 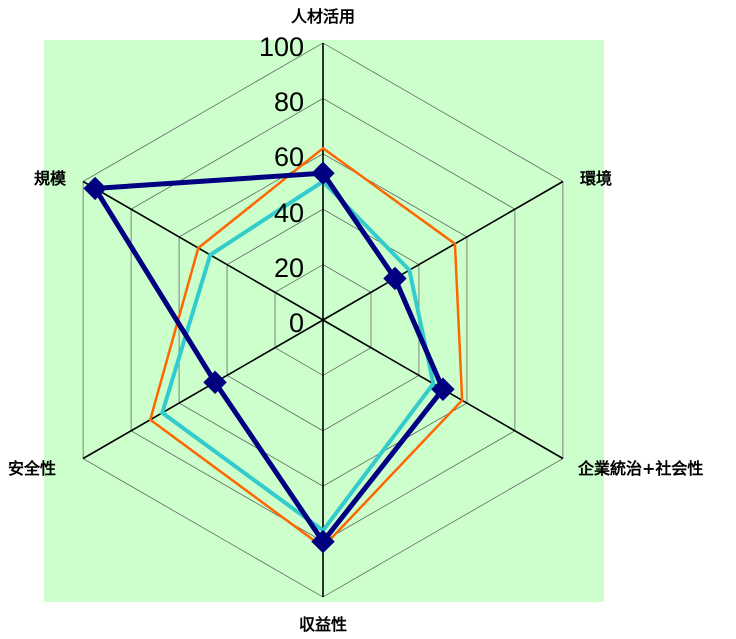 I want to click on axis-label-shuekisei: 収益性, so click(x=323, y=624).